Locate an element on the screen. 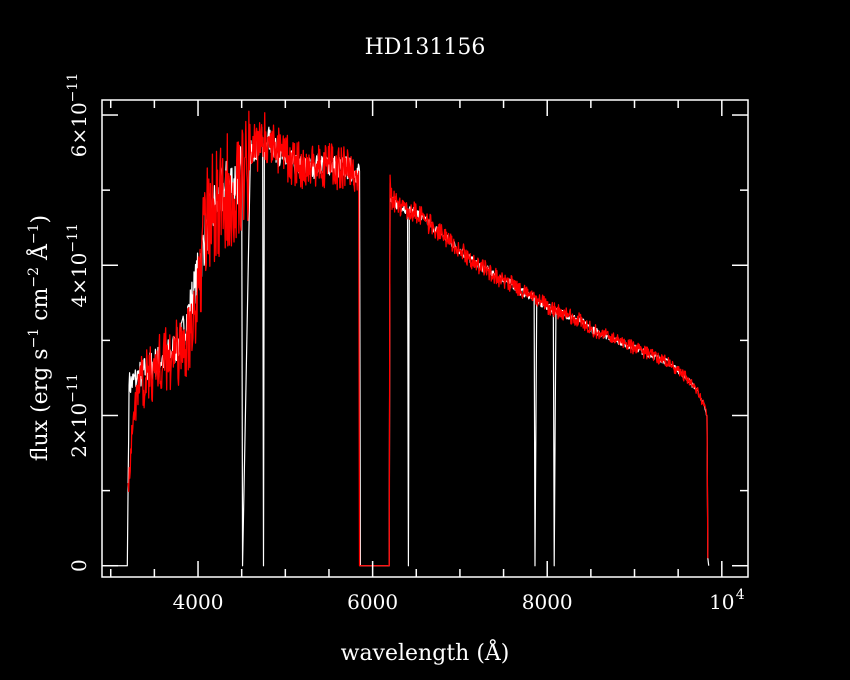 This screenshot has height=680, width=850. x-tick-label-exponent: 4 is located at coordinates (740, 595).